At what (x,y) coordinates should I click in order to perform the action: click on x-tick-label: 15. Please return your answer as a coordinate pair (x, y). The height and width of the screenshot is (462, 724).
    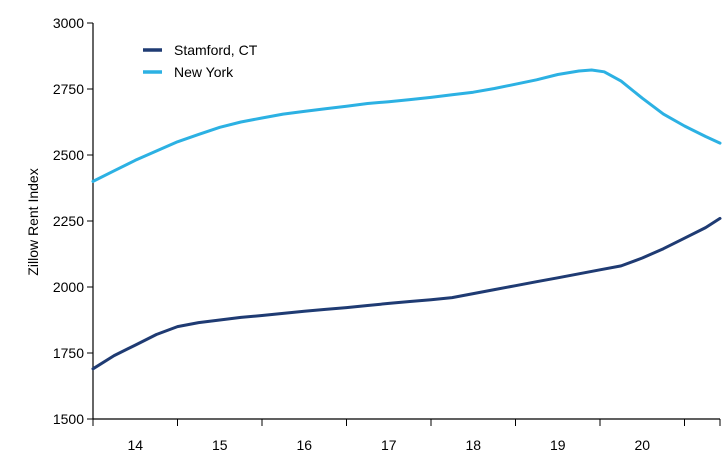
    Looking at the image, I should click on (220, 445).